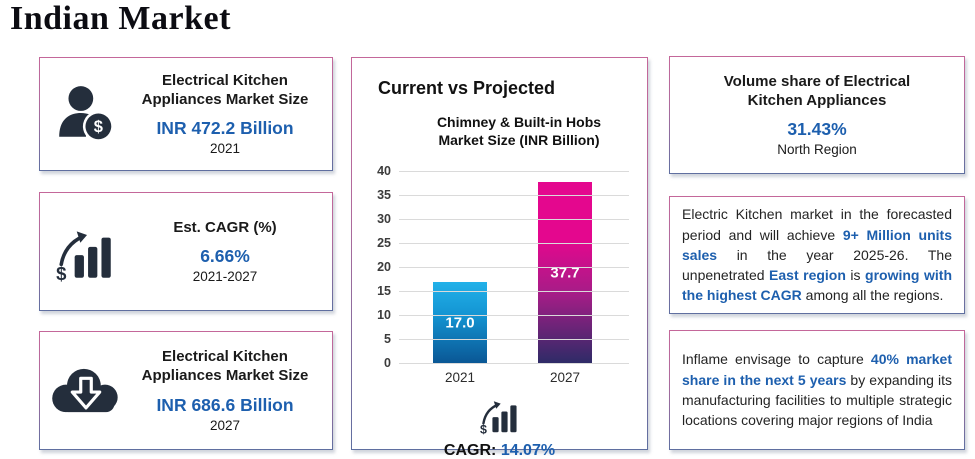 This screenshot has width=975, height=459. Describe the element at coordinates (86, 252) in the screenshot. I see `growth-chart-icon: $` at that location.